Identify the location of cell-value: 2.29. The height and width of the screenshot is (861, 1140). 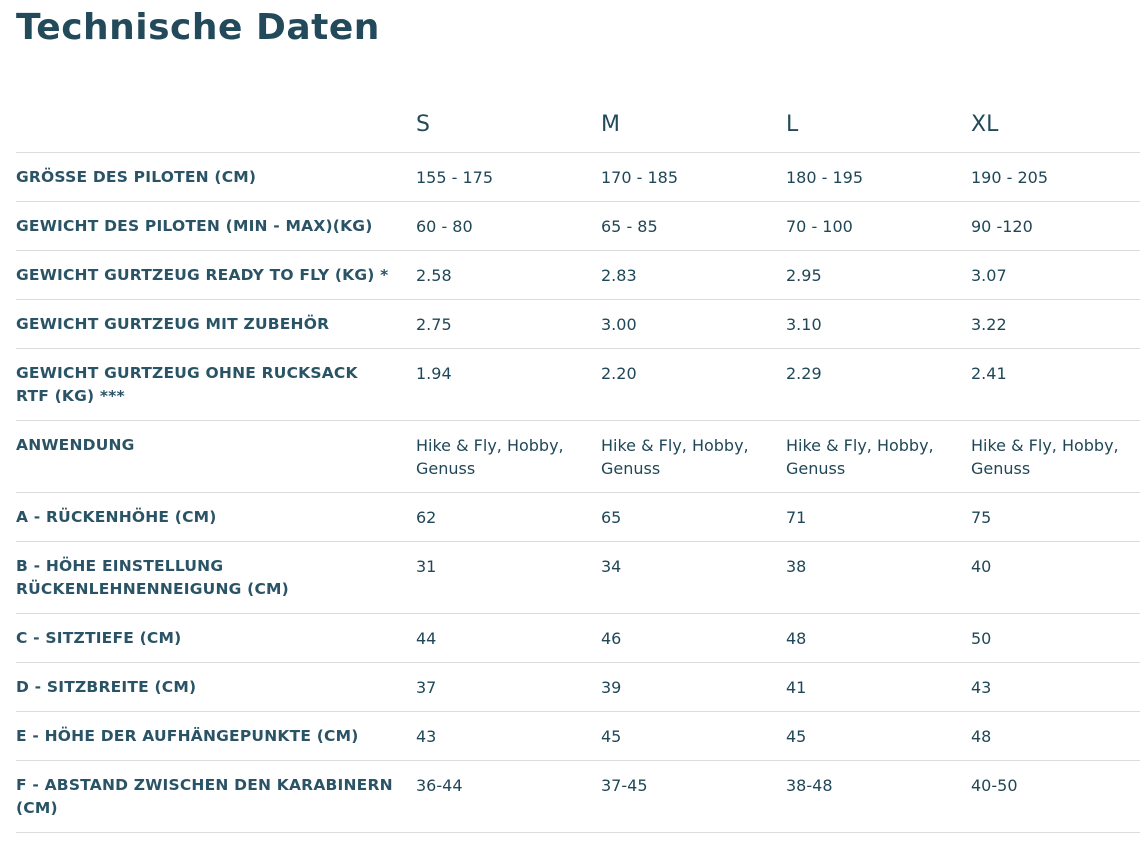
(878, 384).